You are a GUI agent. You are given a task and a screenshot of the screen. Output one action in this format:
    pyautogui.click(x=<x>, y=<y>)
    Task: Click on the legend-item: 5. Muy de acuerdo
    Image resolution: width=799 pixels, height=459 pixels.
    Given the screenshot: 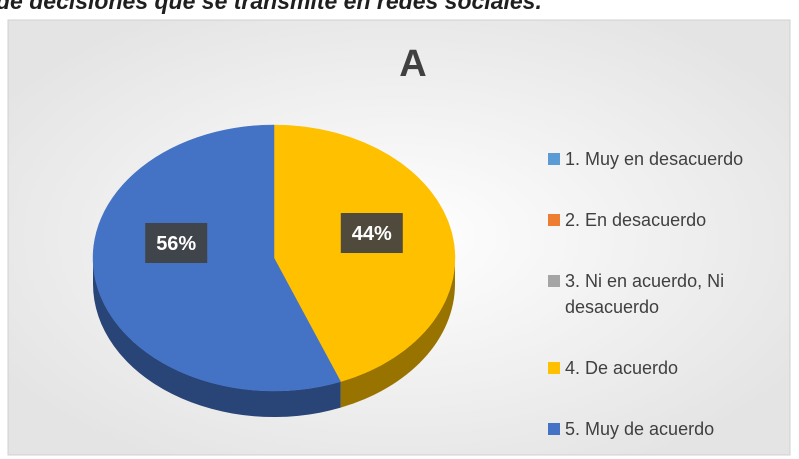 What is the action you would take?
    pyautogui.click(x=668, y=429)
    